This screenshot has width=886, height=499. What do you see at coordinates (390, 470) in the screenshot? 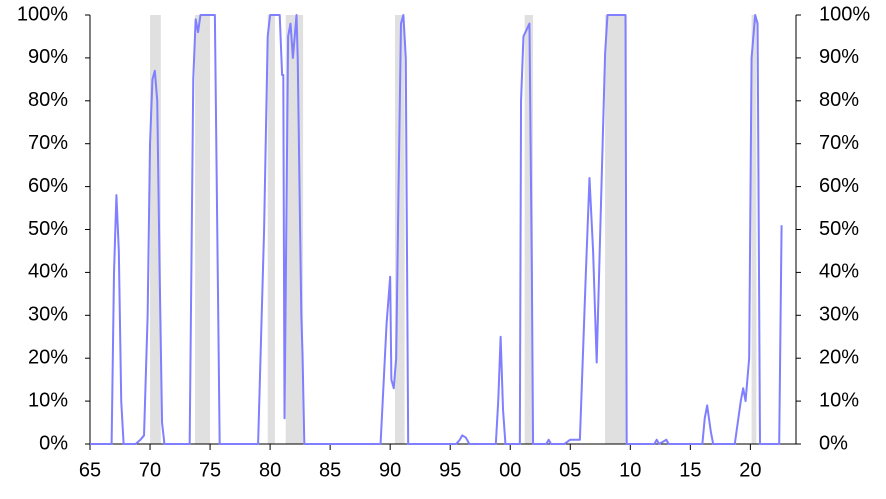
I see `x-tick-label: 90` at bounding box center [390, 470].